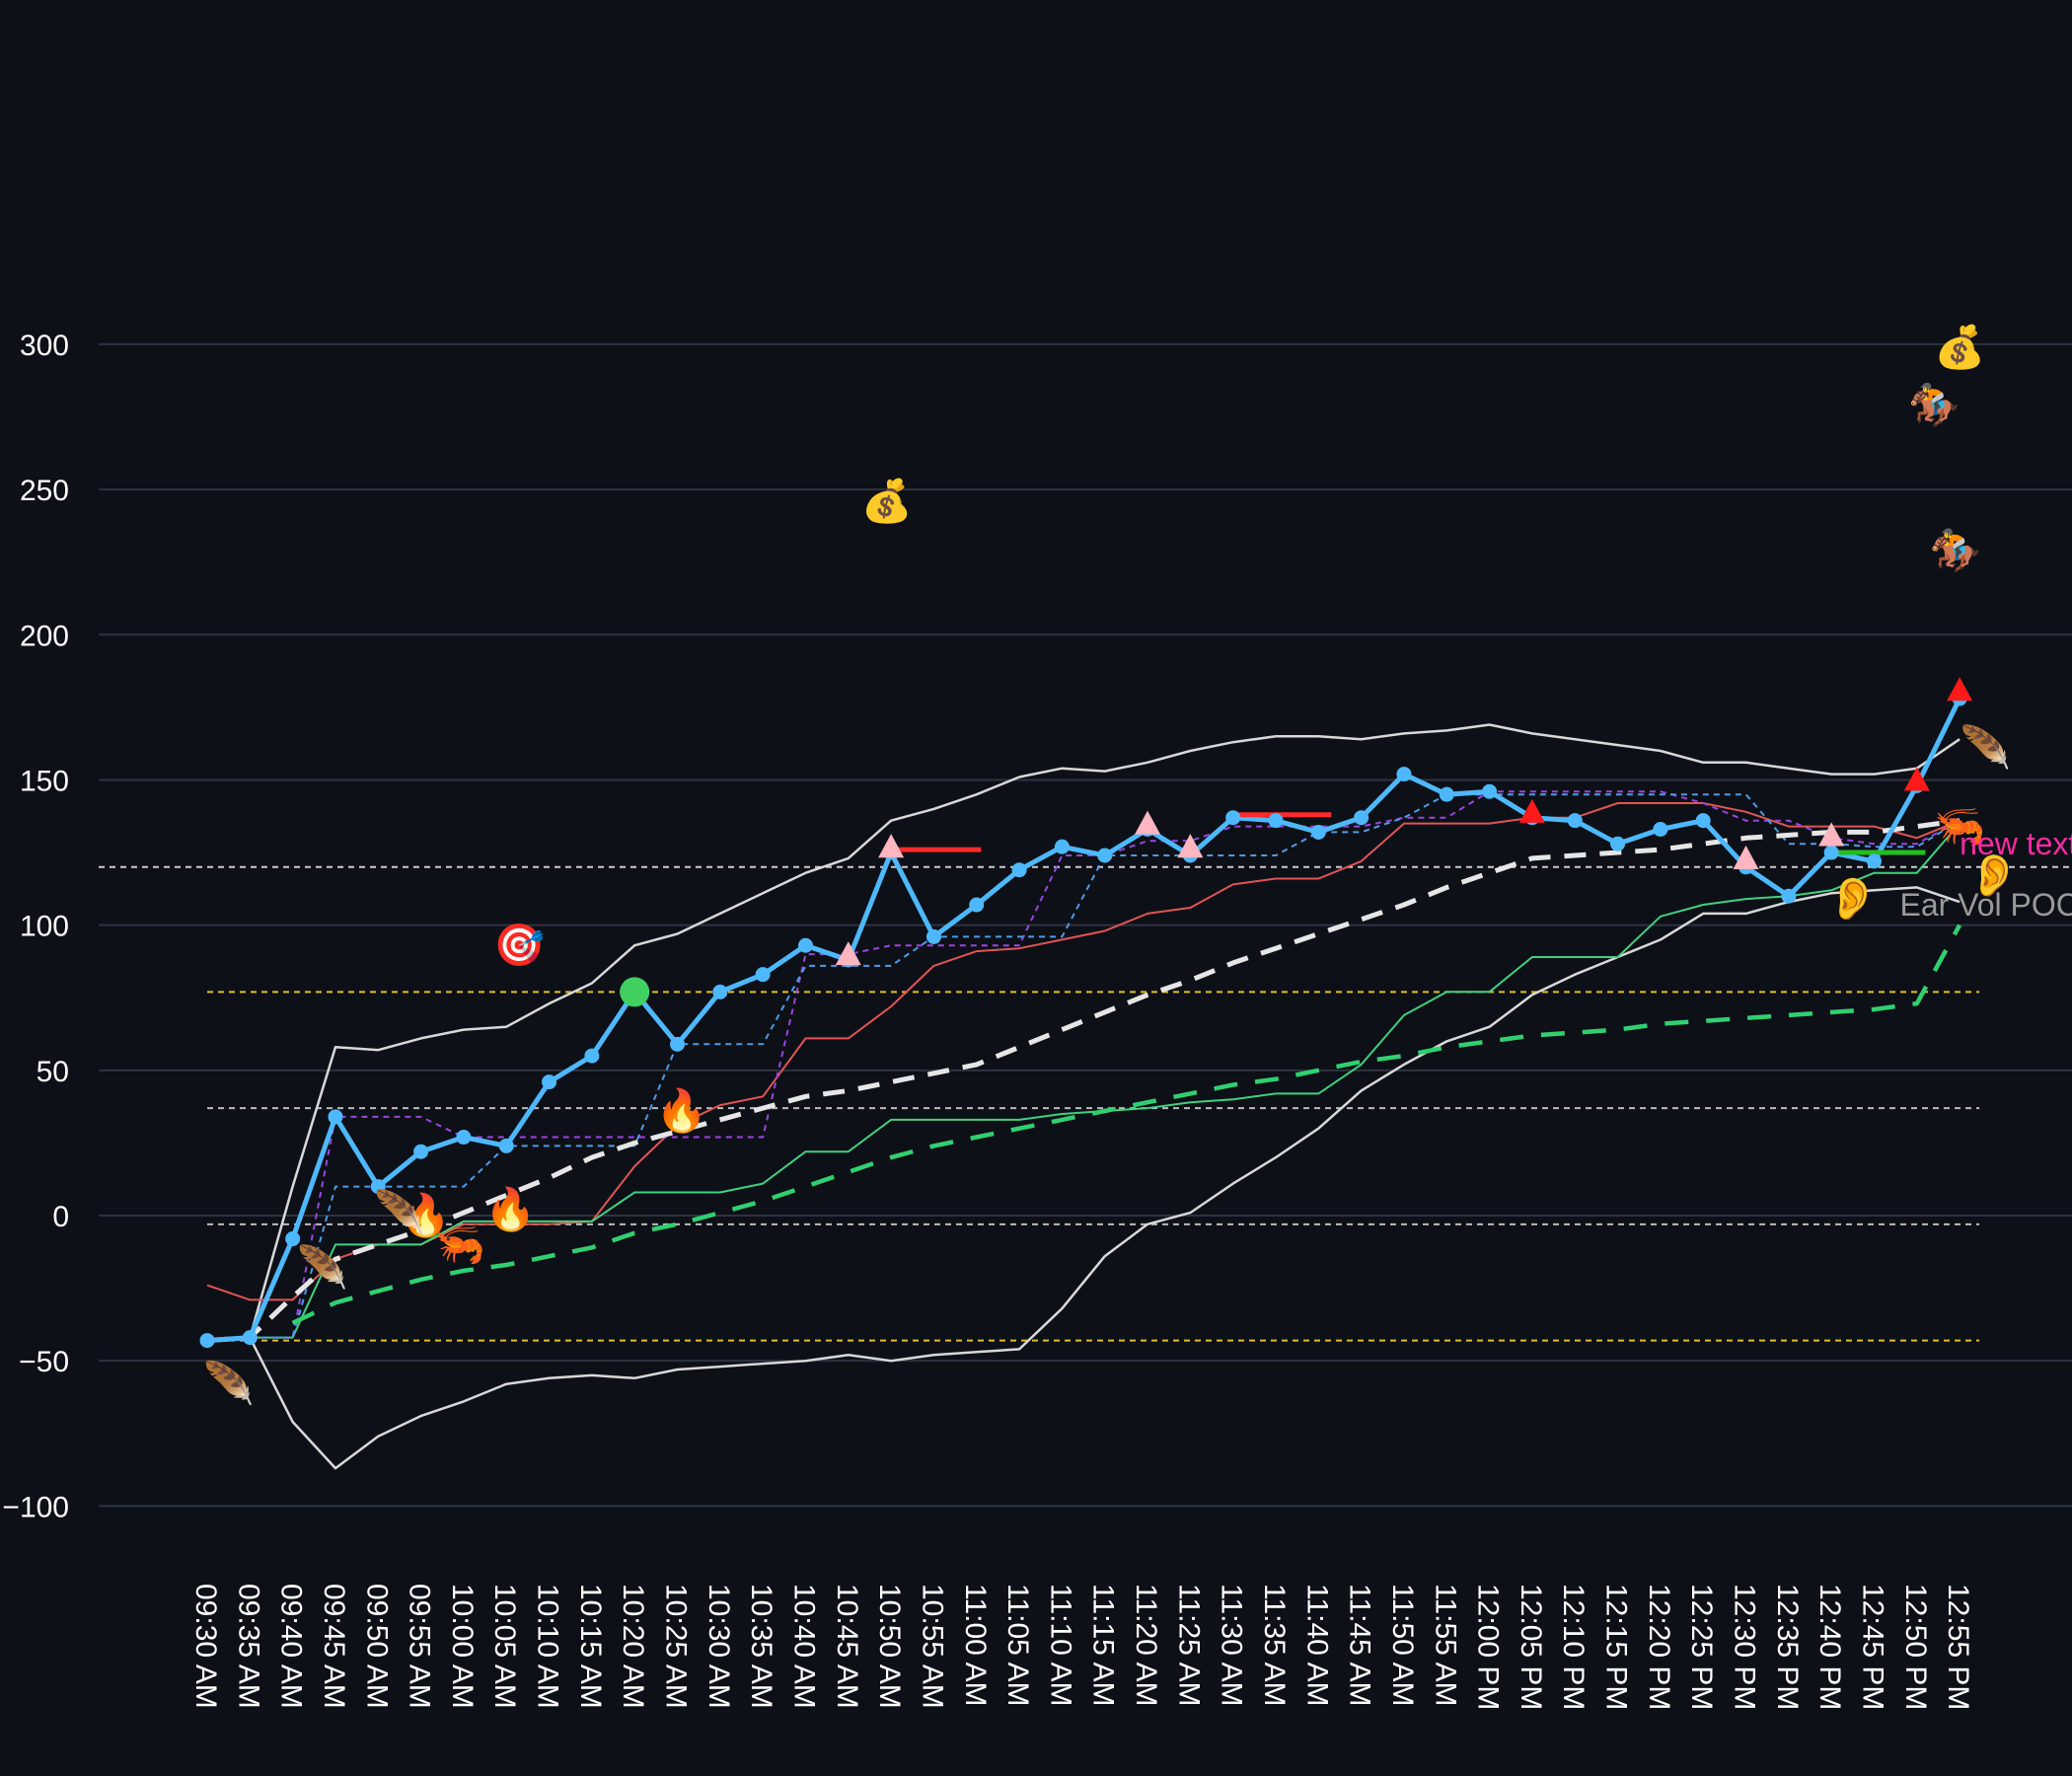 The image size is (2072, 1776). What do you see at coordinates (2016, 844) in the screenshot?
I see `annotation-label: new text` at bounding box center [2016, 844].